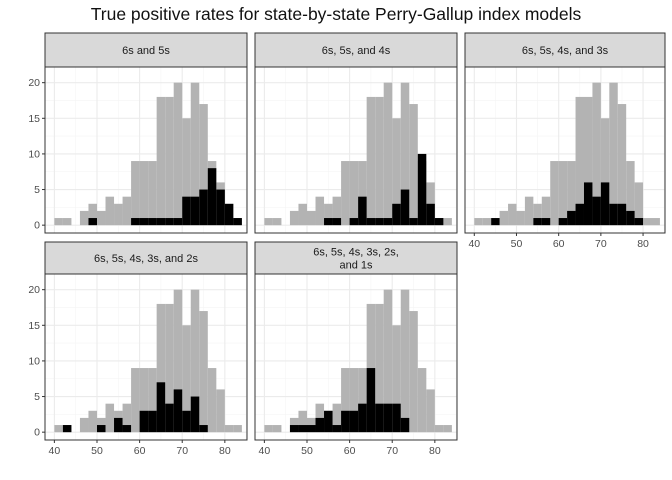 The image size is (672, 480). Describe the element at coordinates (565, 141) in the screenshot. I see `facet-panel-3: 6s, 5s, 4s, and 3s 40 50 60 70 80` at that location.